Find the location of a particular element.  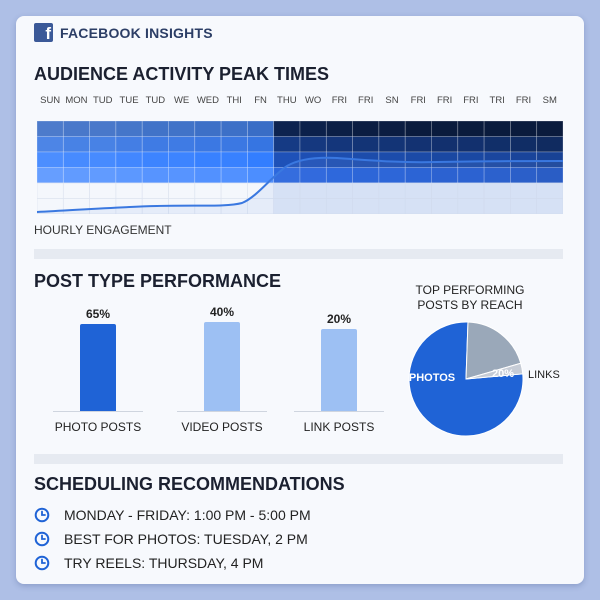

recommendation-item: BEST FOR PHOTOS: TUESDAY, 2 PM is located at coordinates (171, 539).